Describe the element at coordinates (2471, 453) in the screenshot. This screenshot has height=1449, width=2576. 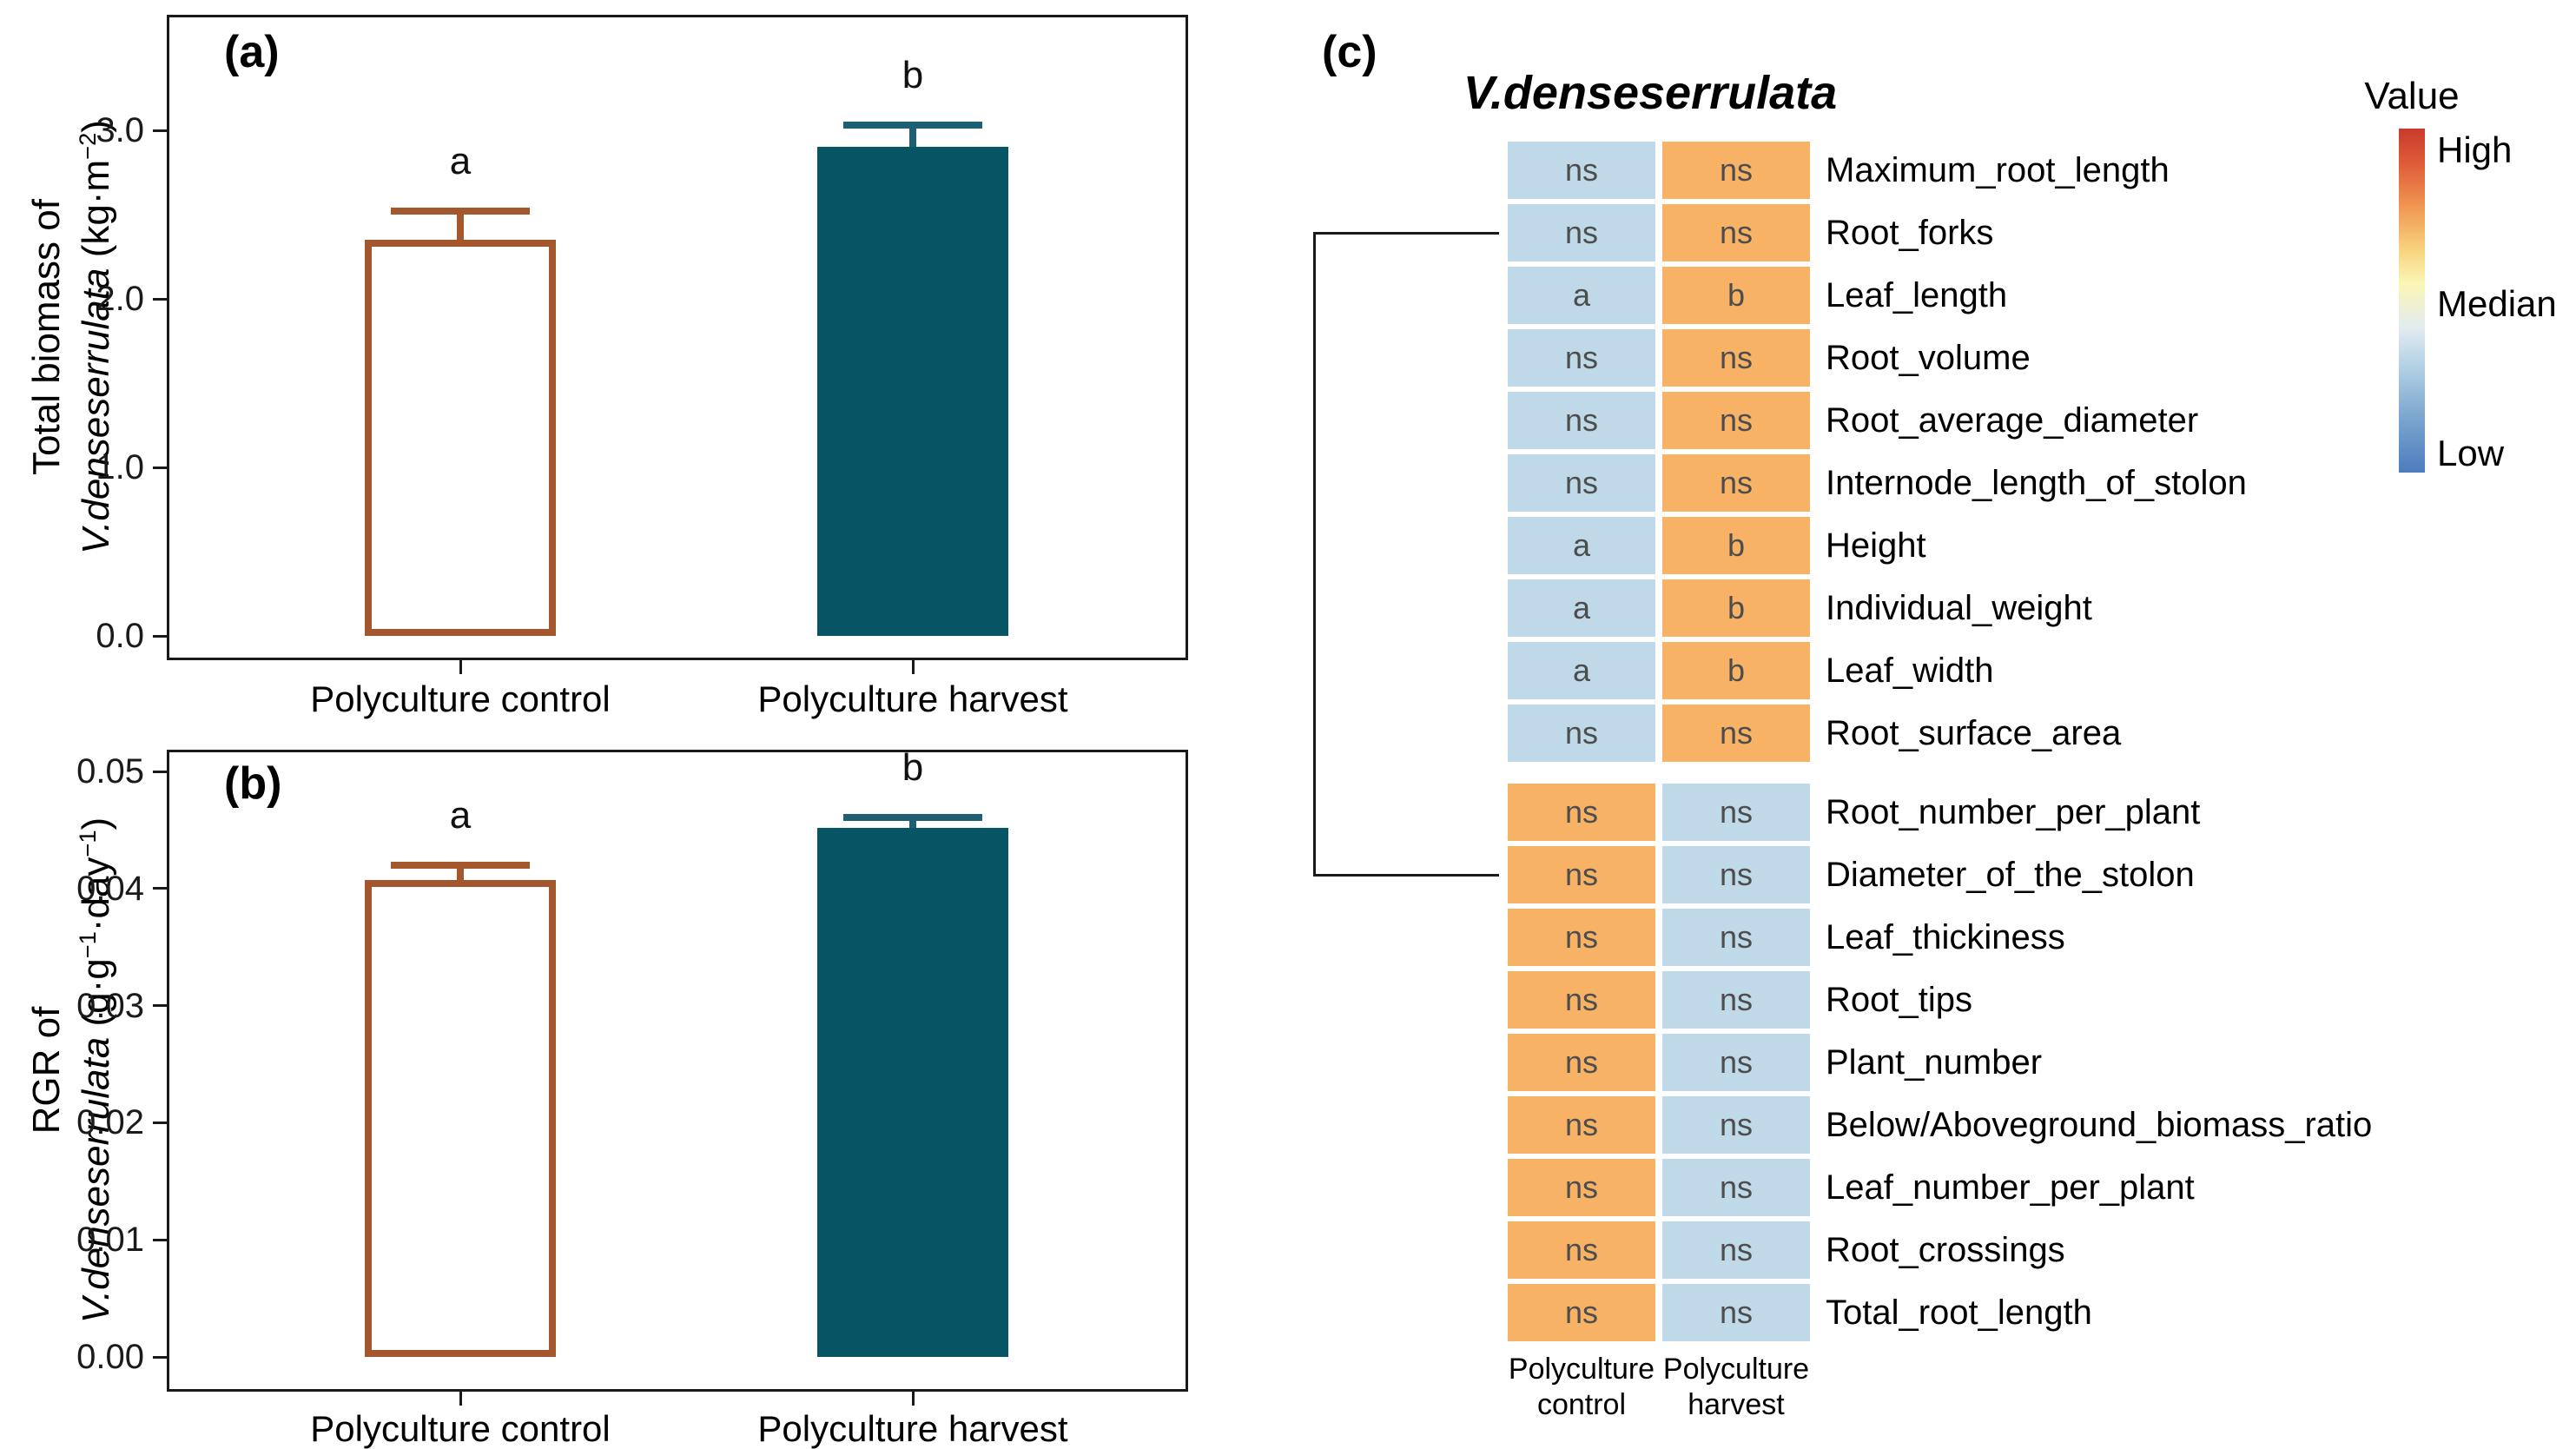
I see `legend-label-low: Low` at that location.